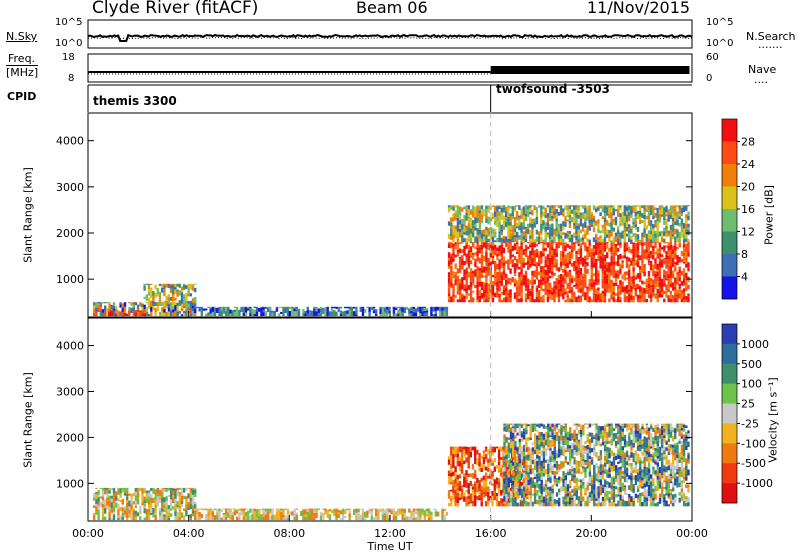 Image resolution: width=800 pixels, height=554 pixels. Describe the element at coordinates (70, 391) in the screenshot. I see `velocity-ytick-label-3000: 3000` at that location.